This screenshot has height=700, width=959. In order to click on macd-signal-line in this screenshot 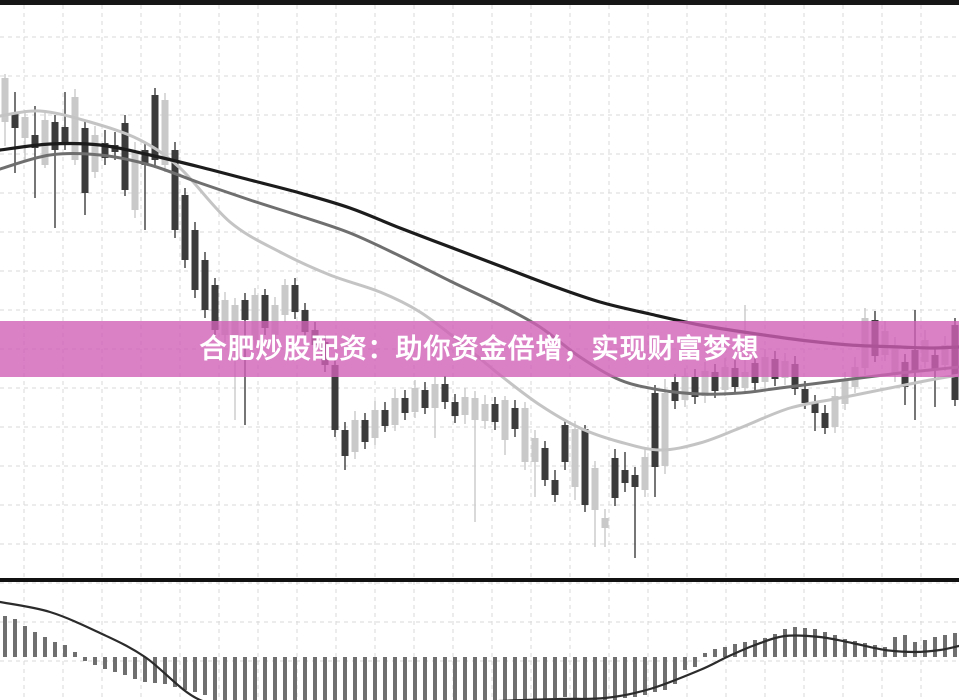, I will do `click(479, 650)`.